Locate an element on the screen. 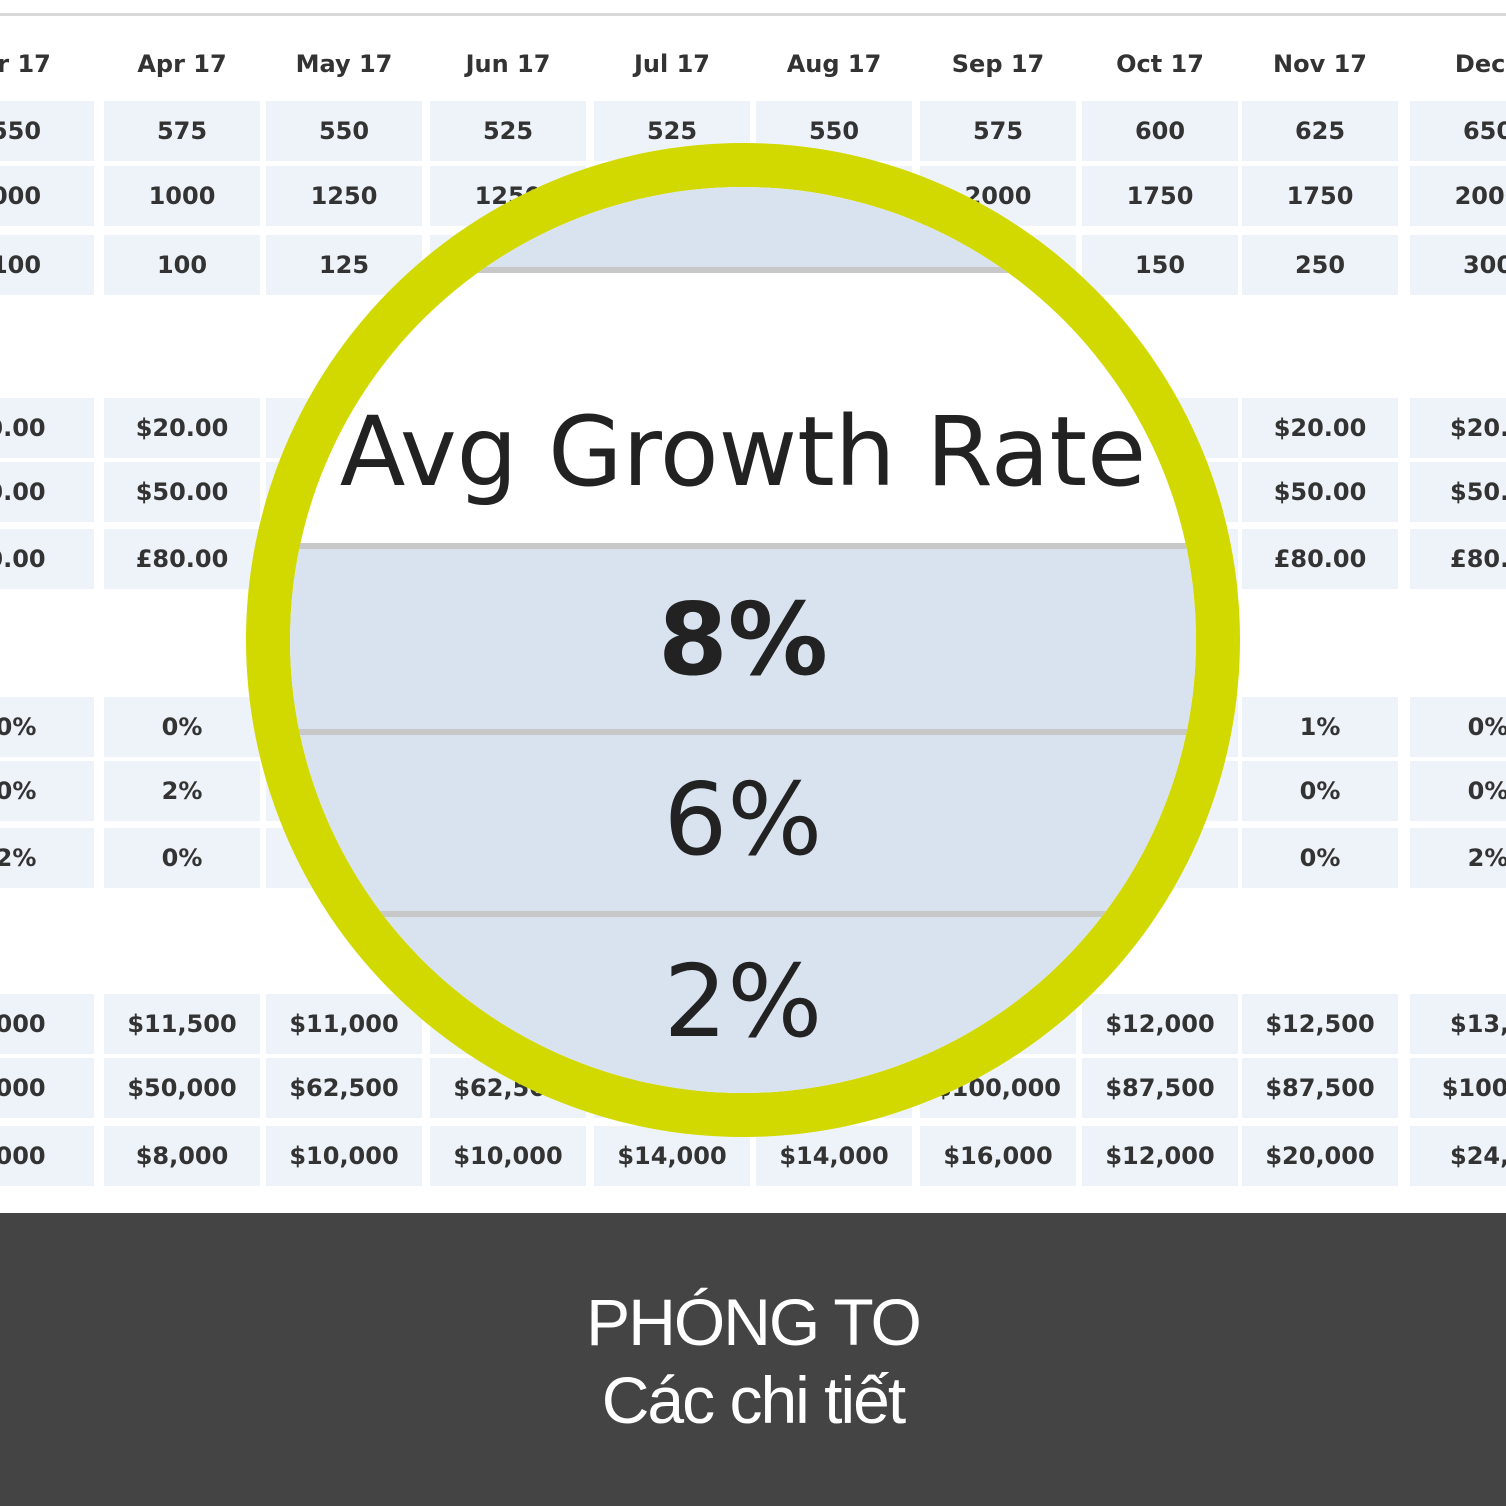 The width and height of the screenshot is (1506, 1506). table-cell: $20.0 is located at coordinates (1458, 428).